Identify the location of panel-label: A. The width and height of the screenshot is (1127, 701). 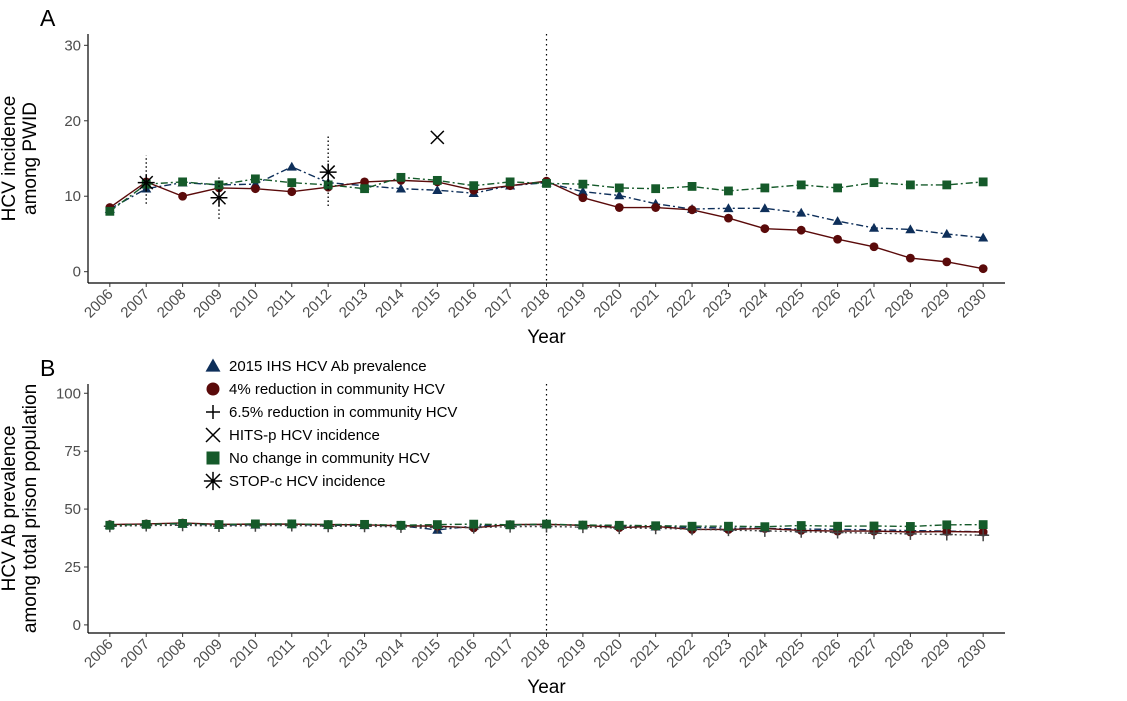
(48, 18).